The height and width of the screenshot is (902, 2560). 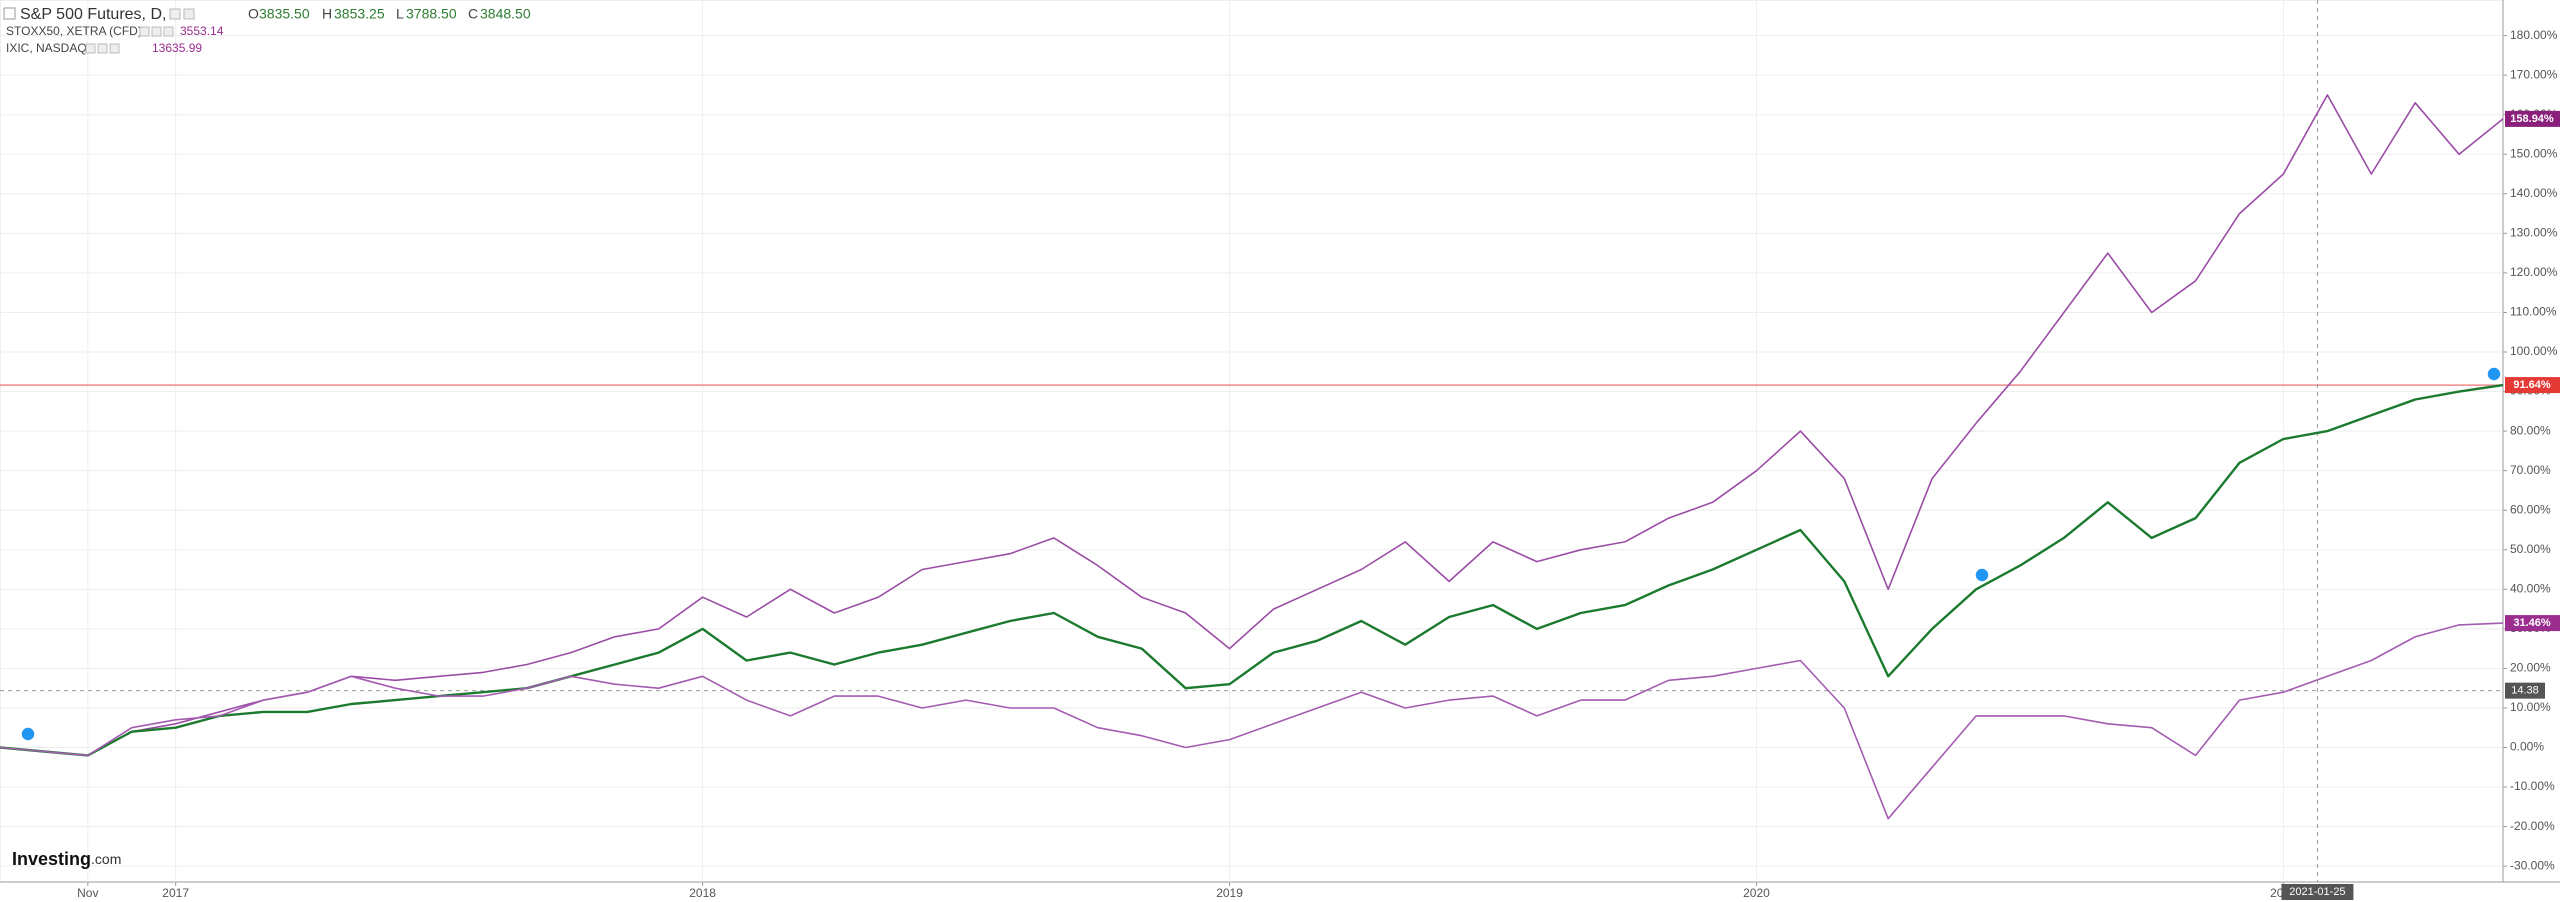 What do you see at coordinates (51, 859) in the screenshot?
I see `brand-name: Investing` at bounding box center [51, 859].